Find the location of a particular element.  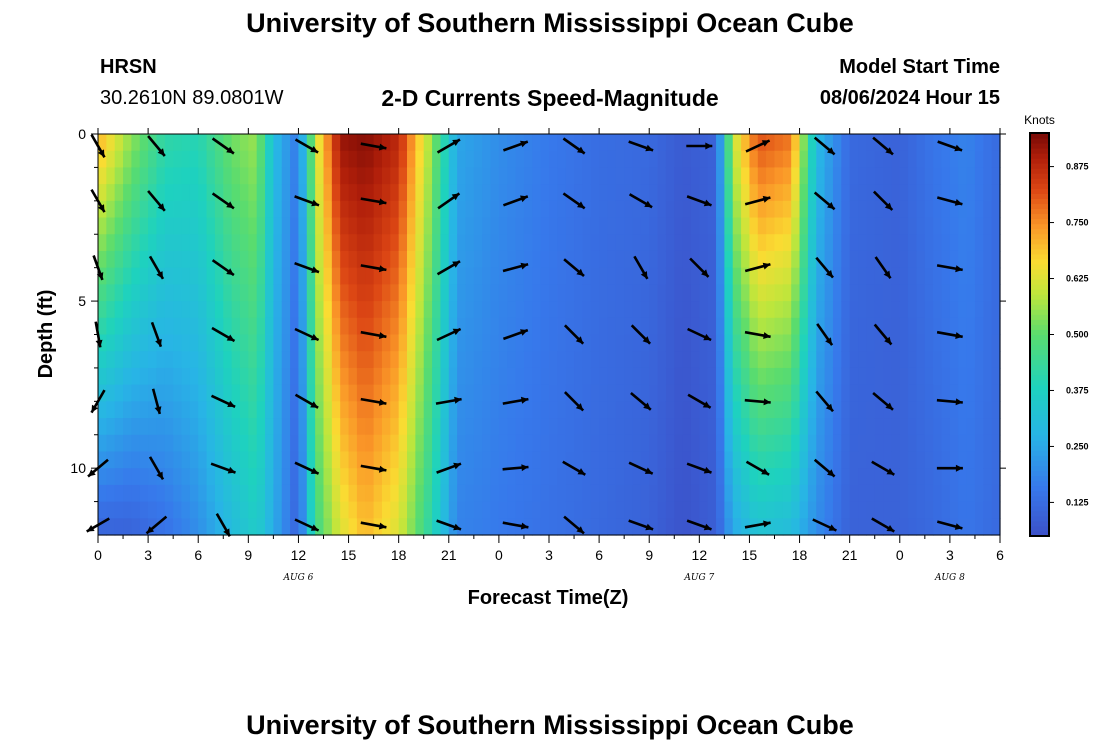

current-vector is located at coordinates (223, 201).